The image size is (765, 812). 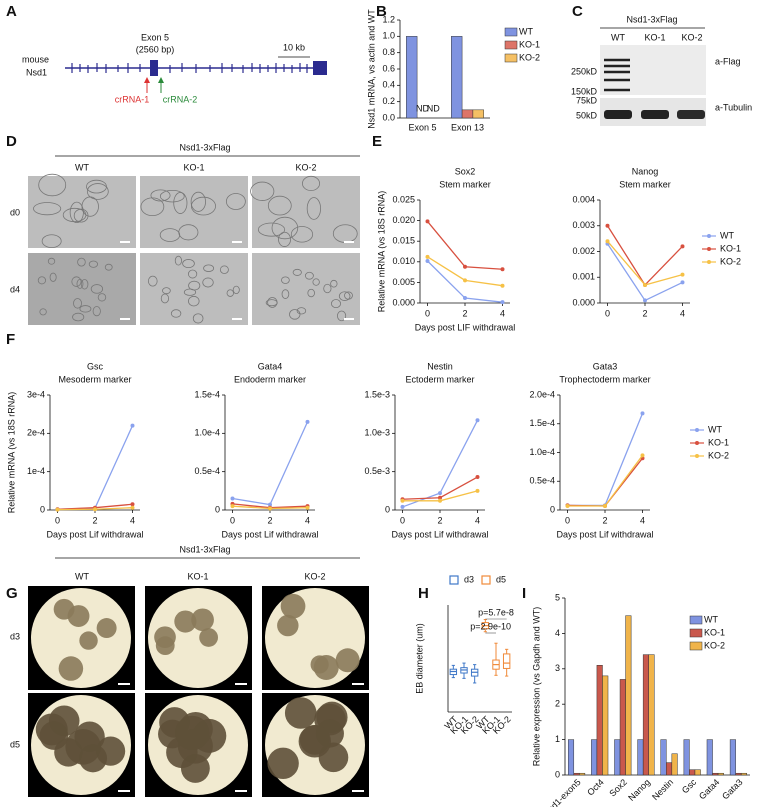 What do you see at coordinates (709, 789) in the screenshot?
I see `x-tick-label: Gata4` at bounding box center [709, 789].